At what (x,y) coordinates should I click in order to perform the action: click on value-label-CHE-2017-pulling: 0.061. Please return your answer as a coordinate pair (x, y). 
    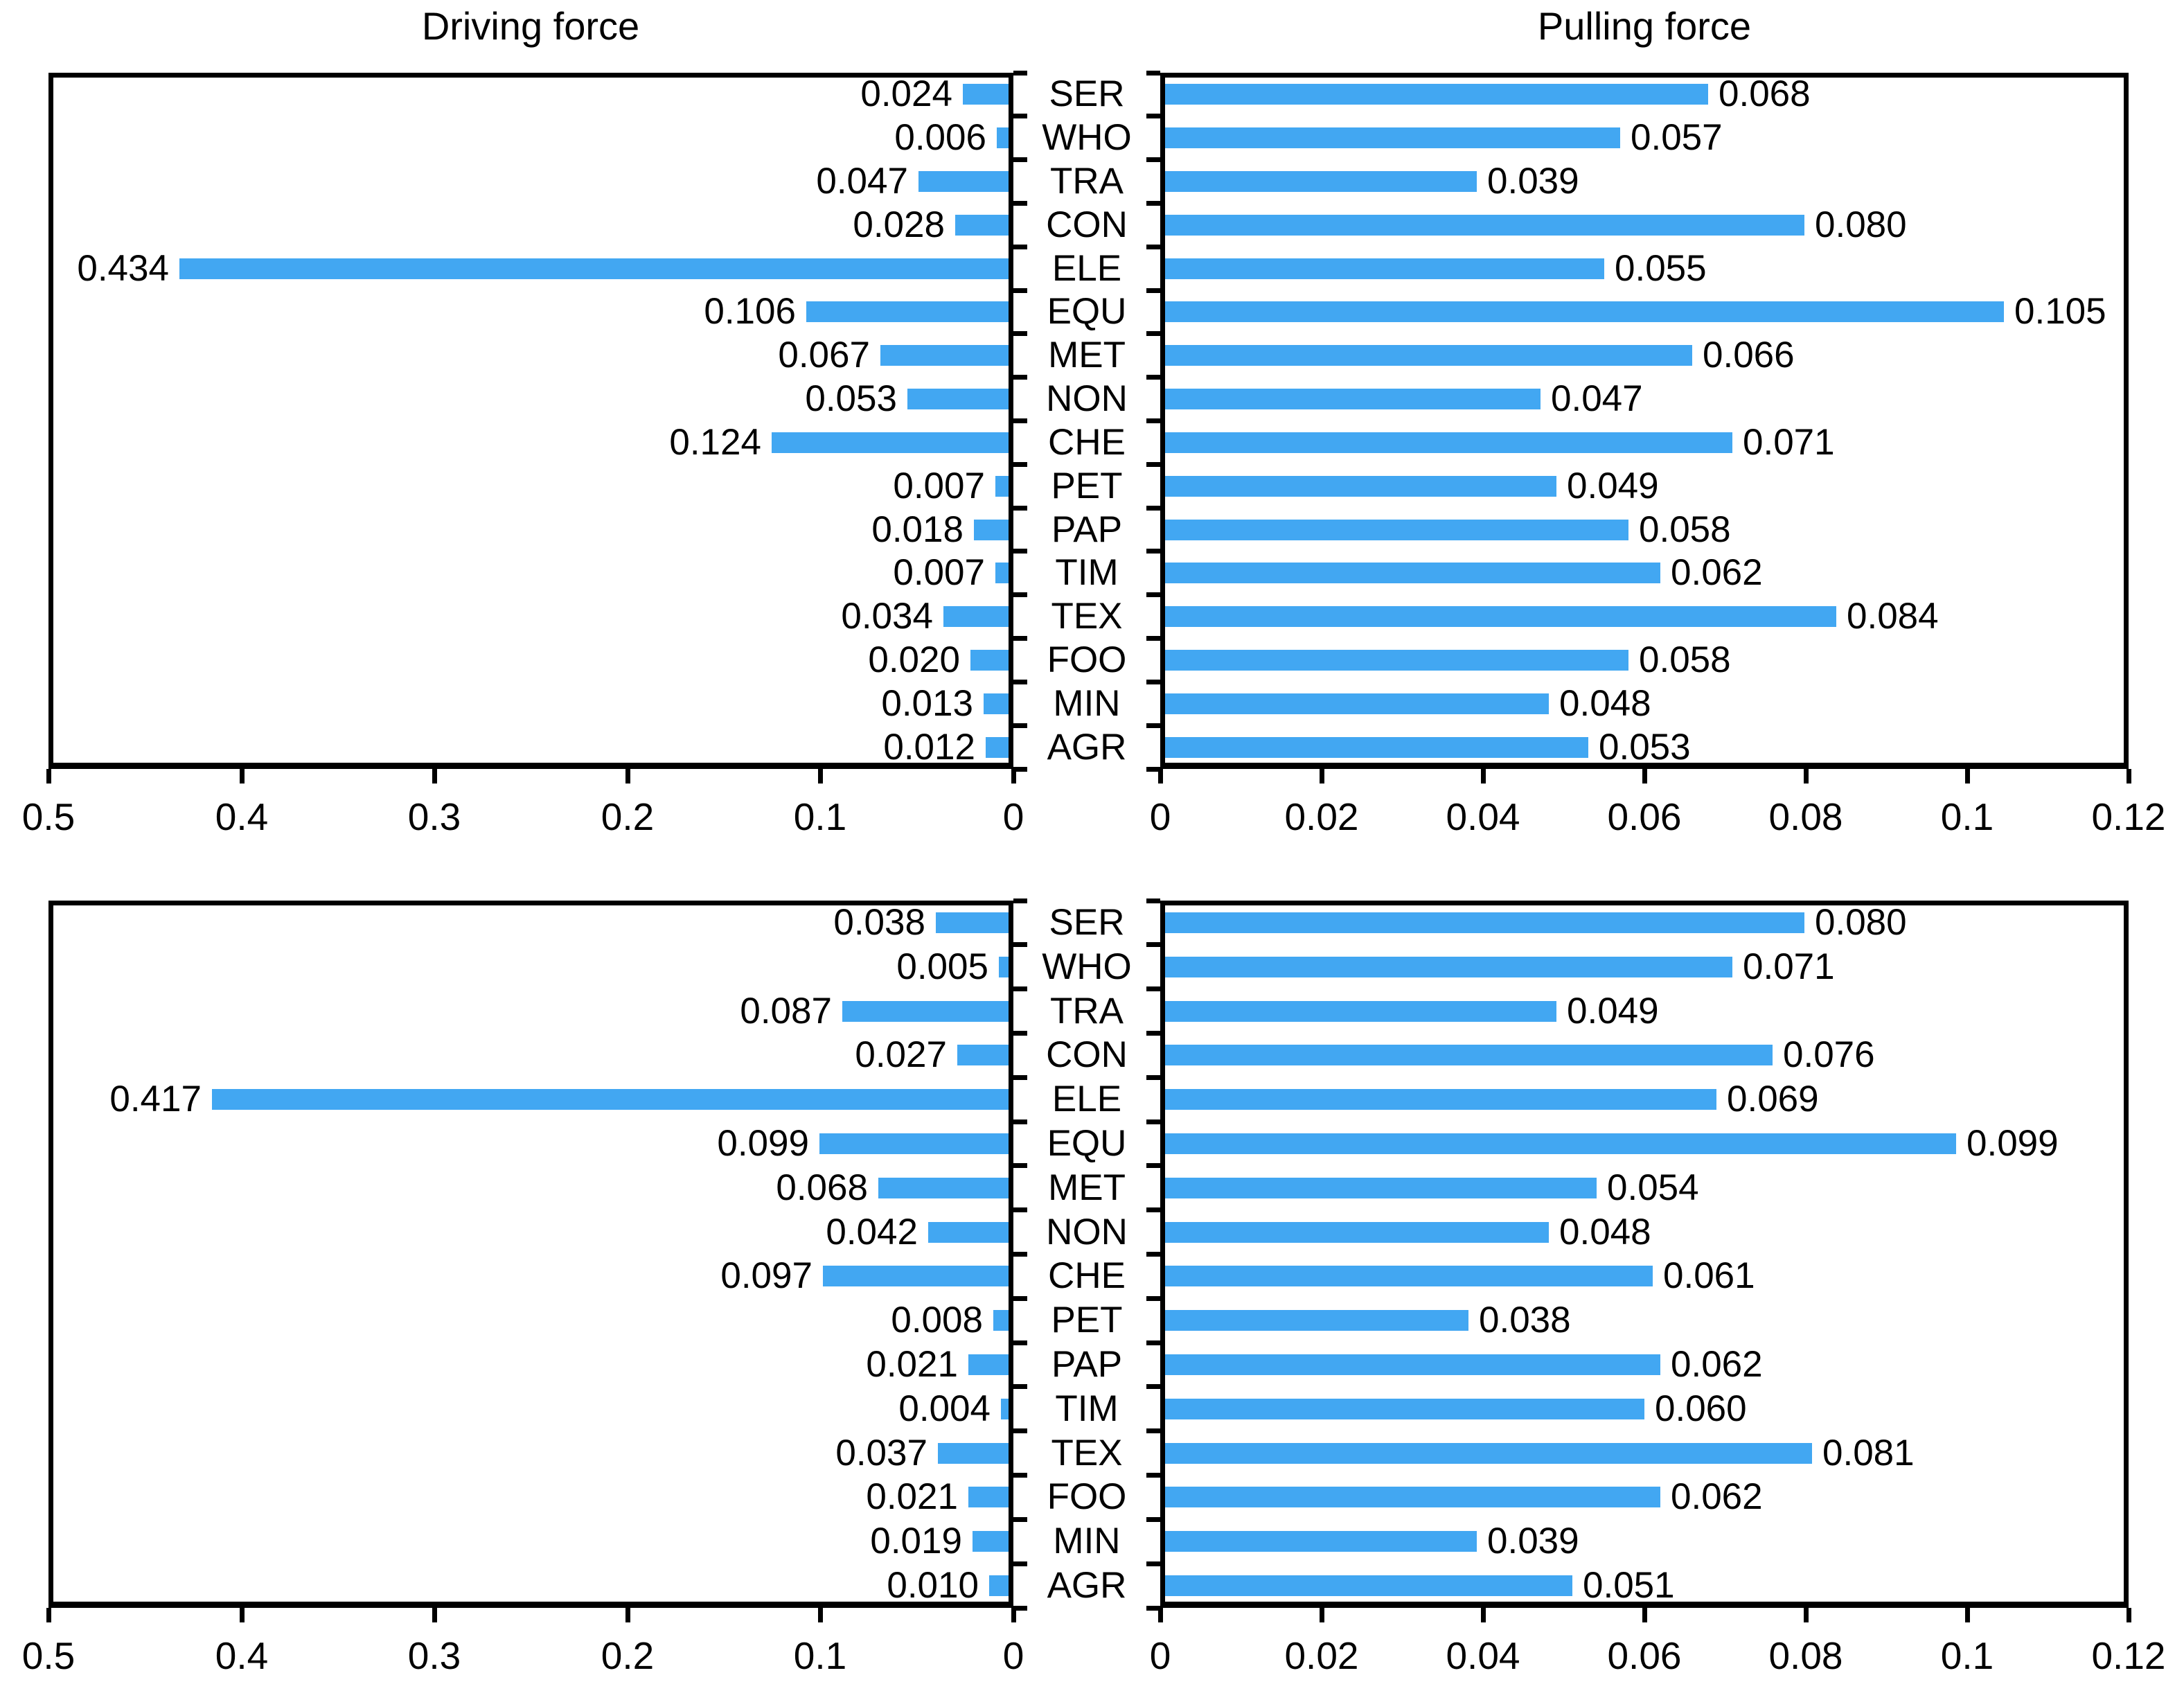
    Looking at the image, I should click on (1709, 1276).